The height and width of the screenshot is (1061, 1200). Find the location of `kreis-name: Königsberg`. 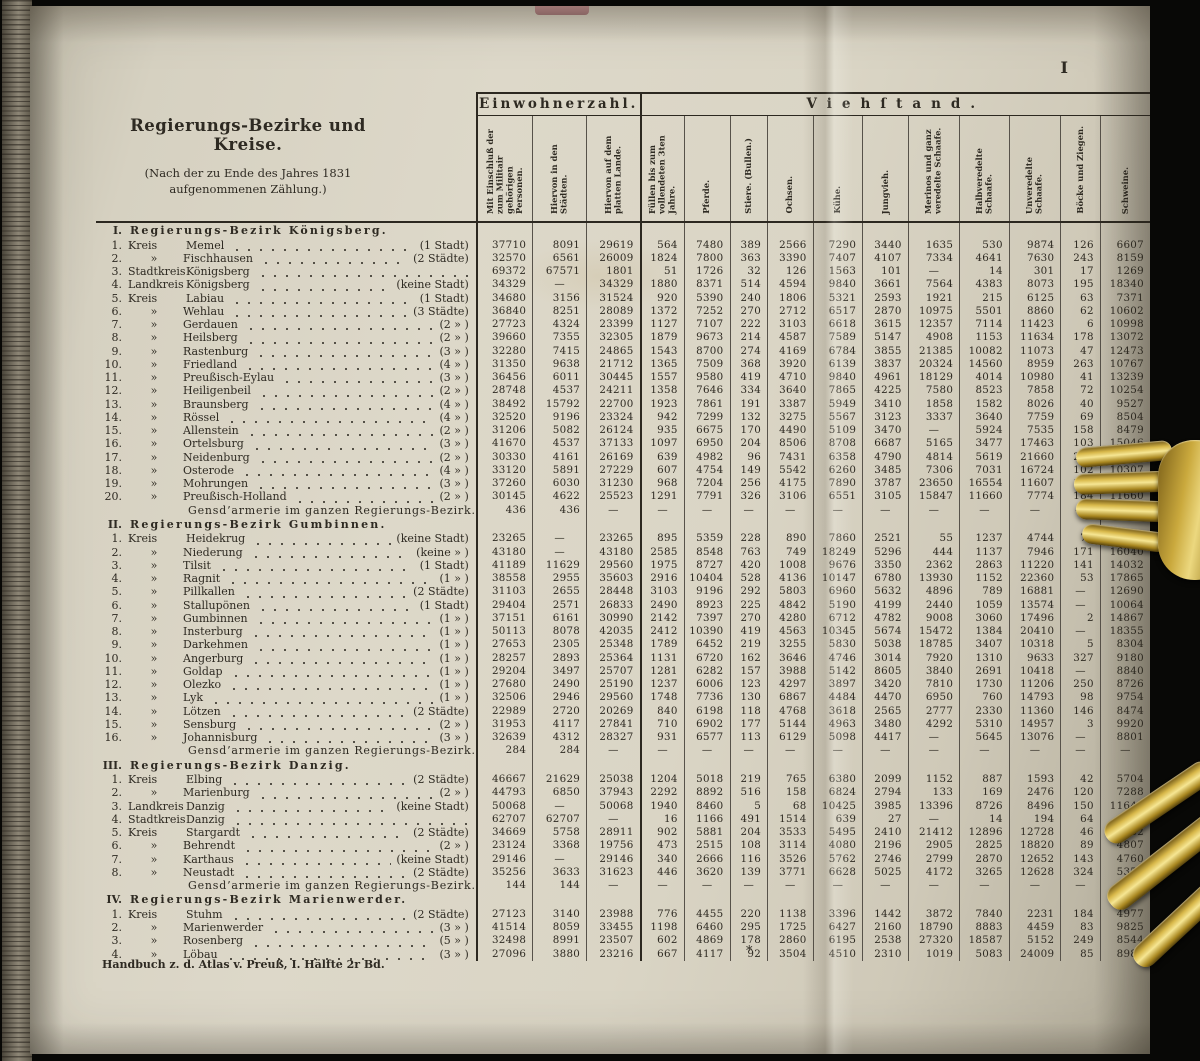

kreis-name: Königsberg is located at coordinates (218, 285).